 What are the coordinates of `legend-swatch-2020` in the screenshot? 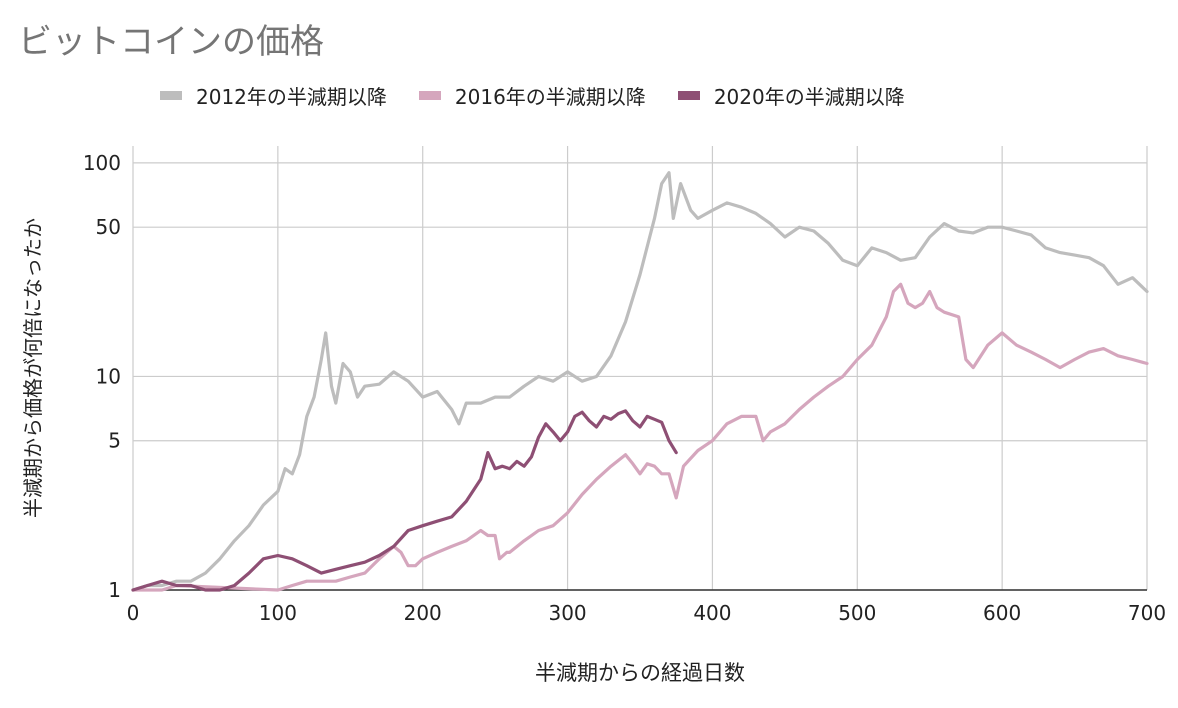 It's located at (688, 95).